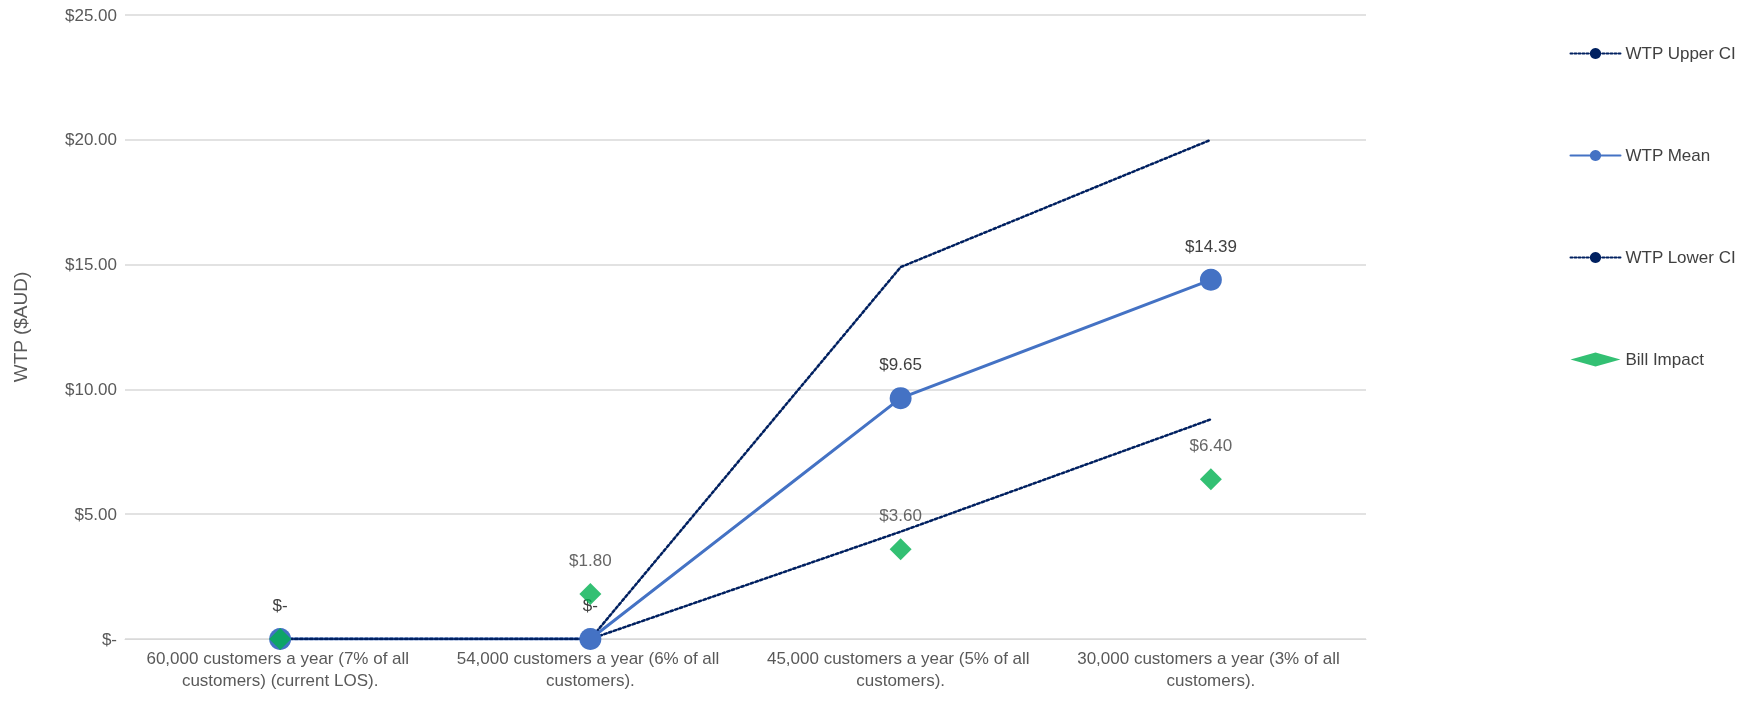 The height and width of the screenshot is (724, 1751). Describe the element at coordinates (91, 389) in the screenshot. I see `y-tick-label: $10.00` at that location.